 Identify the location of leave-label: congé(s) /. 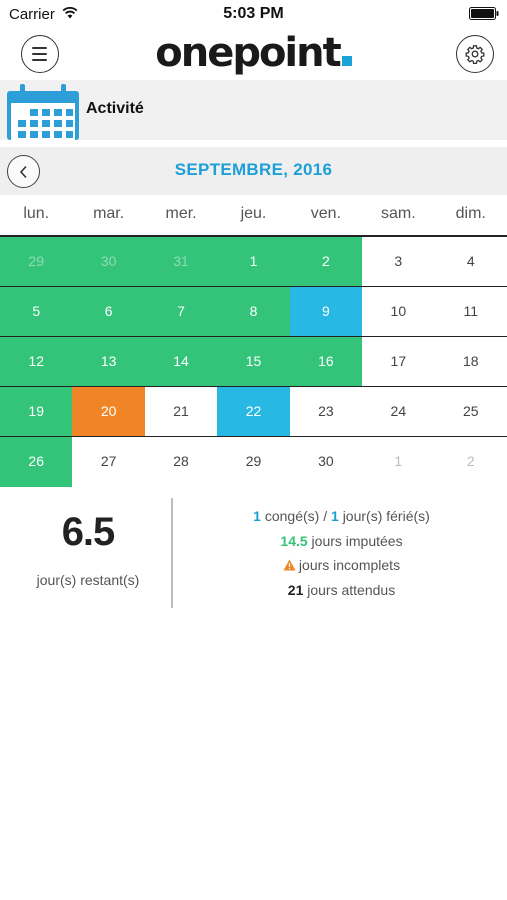
(296, 516).